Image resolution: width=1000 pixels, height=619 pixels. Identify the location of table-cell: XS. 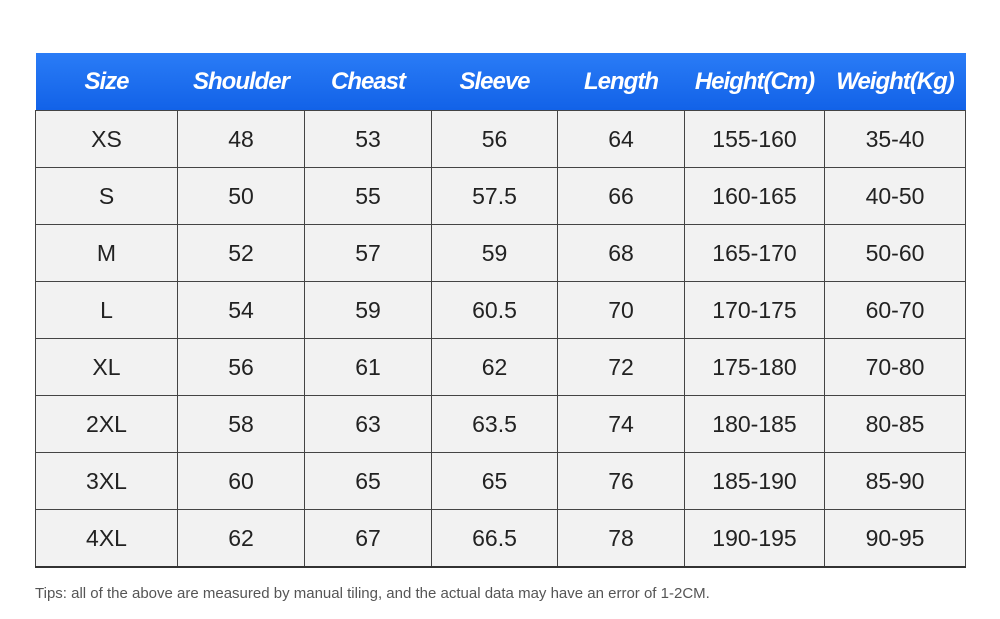
(106, 139).